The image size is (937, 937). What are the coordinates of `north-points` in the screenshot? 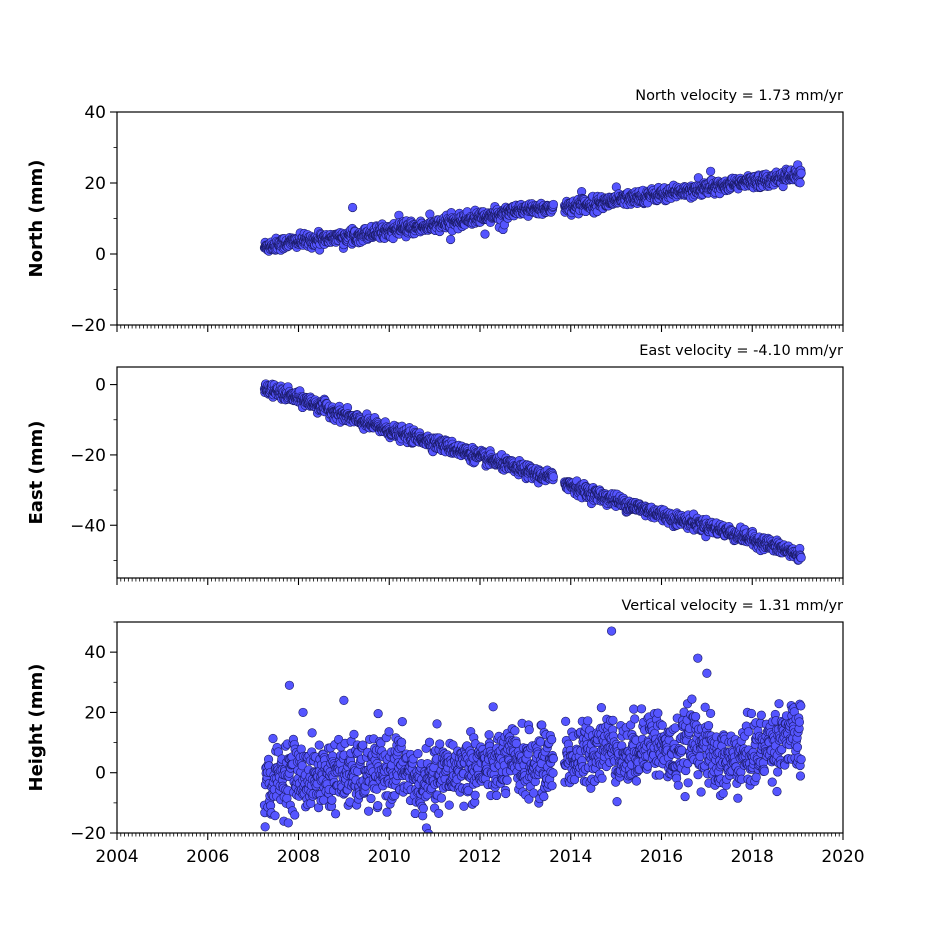 It's located at (532, 208).